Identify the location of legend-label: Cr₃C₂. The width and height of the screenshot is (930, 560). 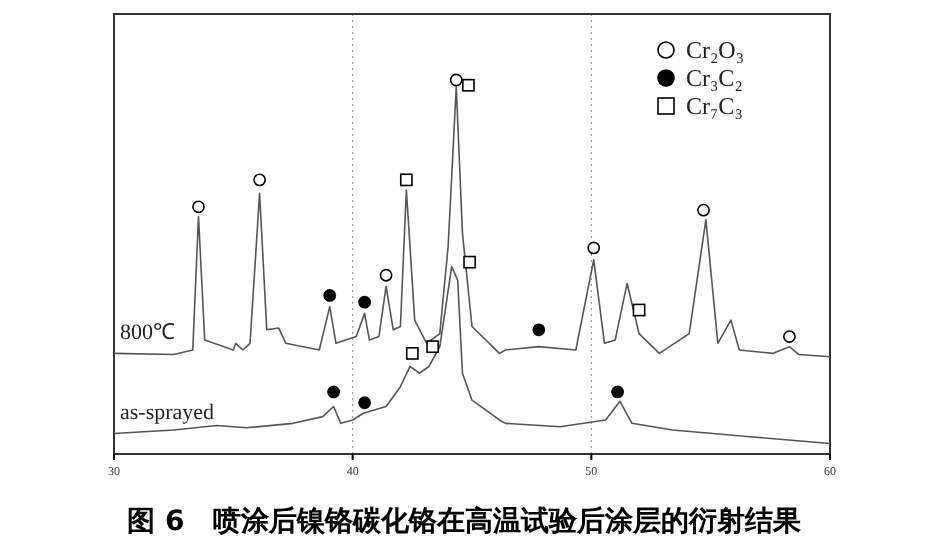
(714, 78).